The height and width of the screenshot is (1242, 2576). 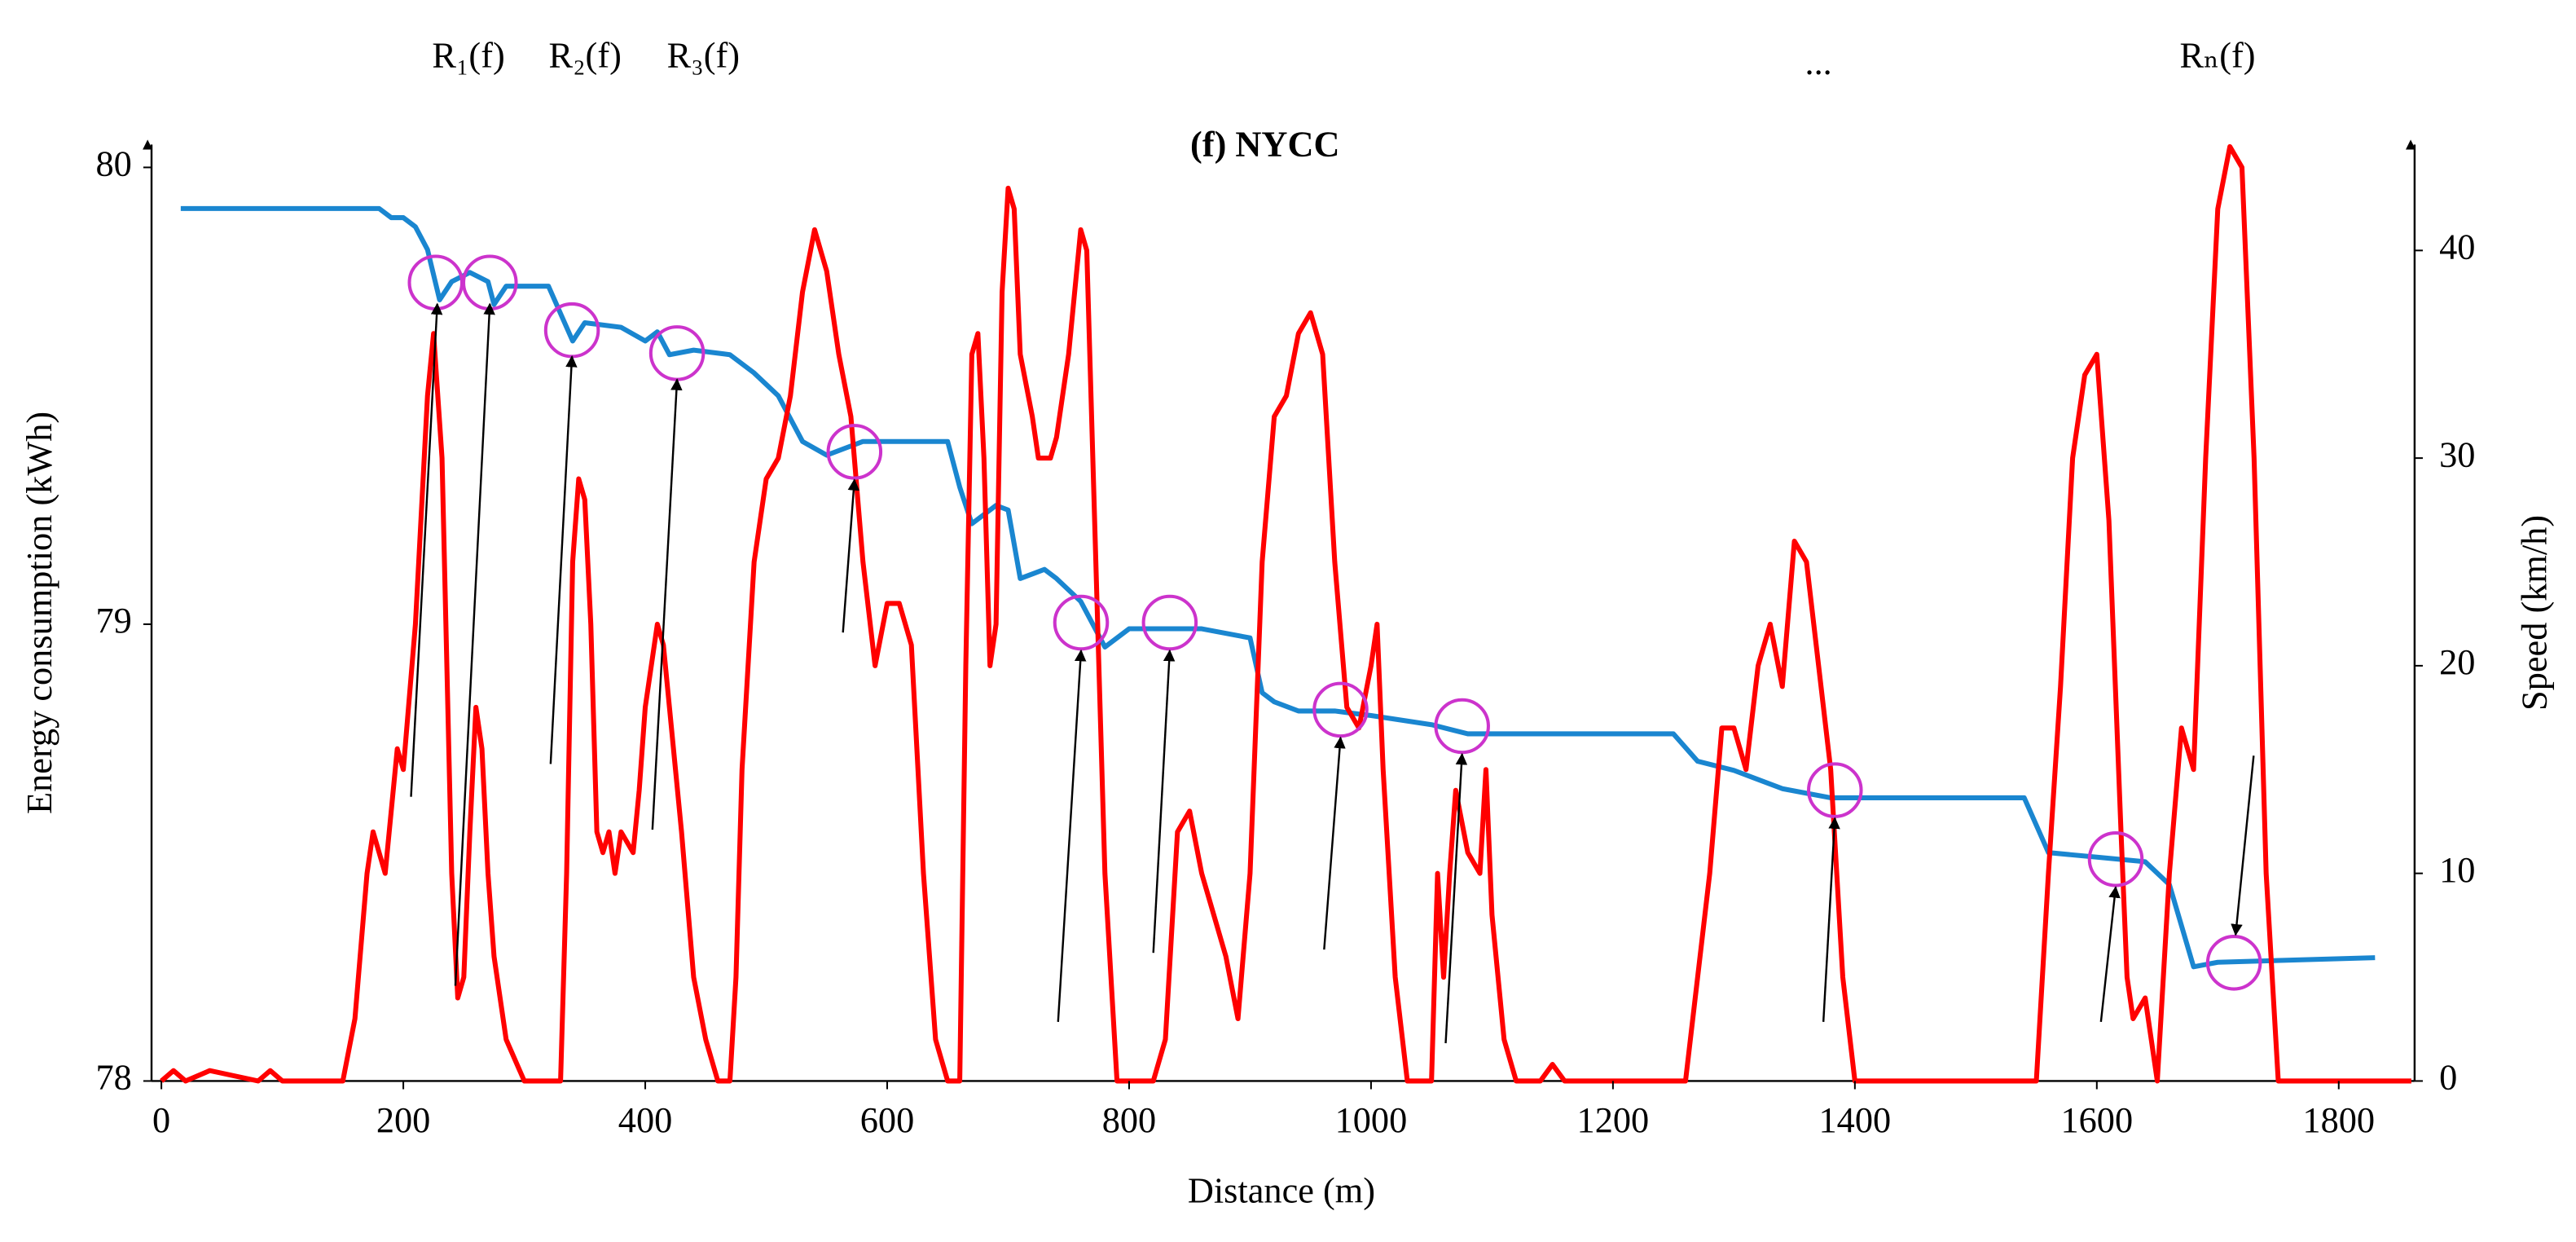 I want to click on annotation: R₂(f), so click(x=585, y=55).